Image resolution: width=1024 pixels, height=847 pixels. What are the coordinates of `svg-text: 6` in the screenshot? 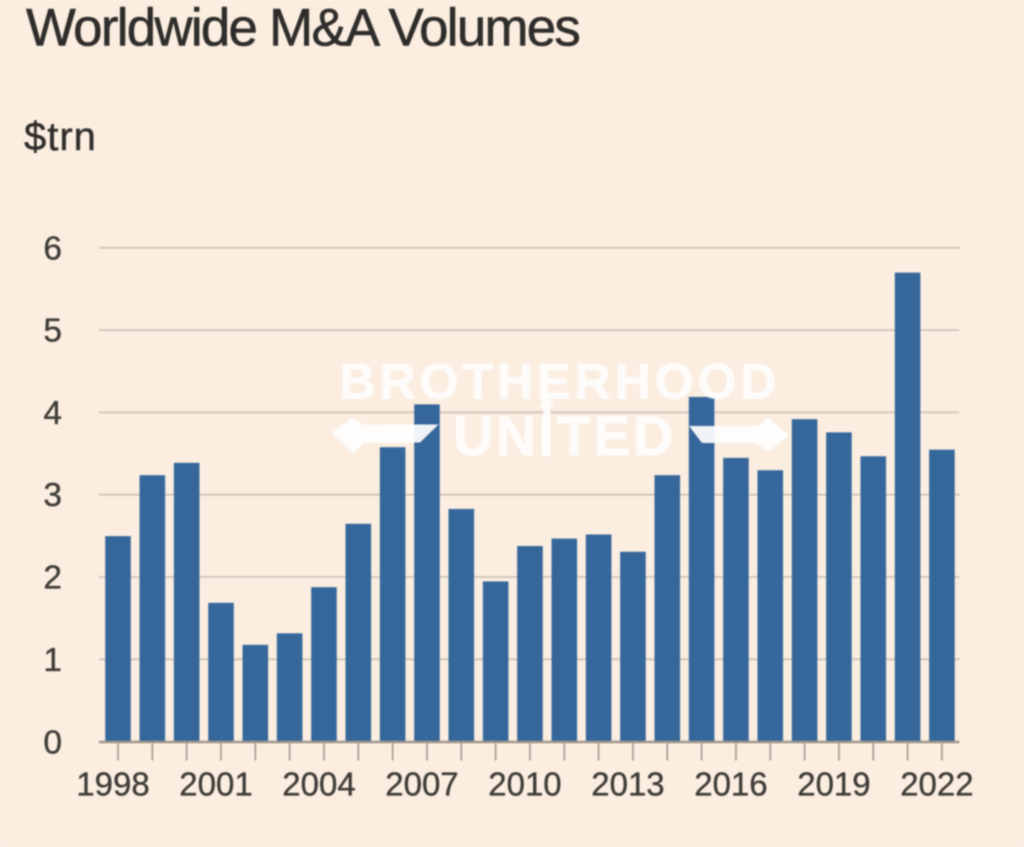 It's located at (52, 248).